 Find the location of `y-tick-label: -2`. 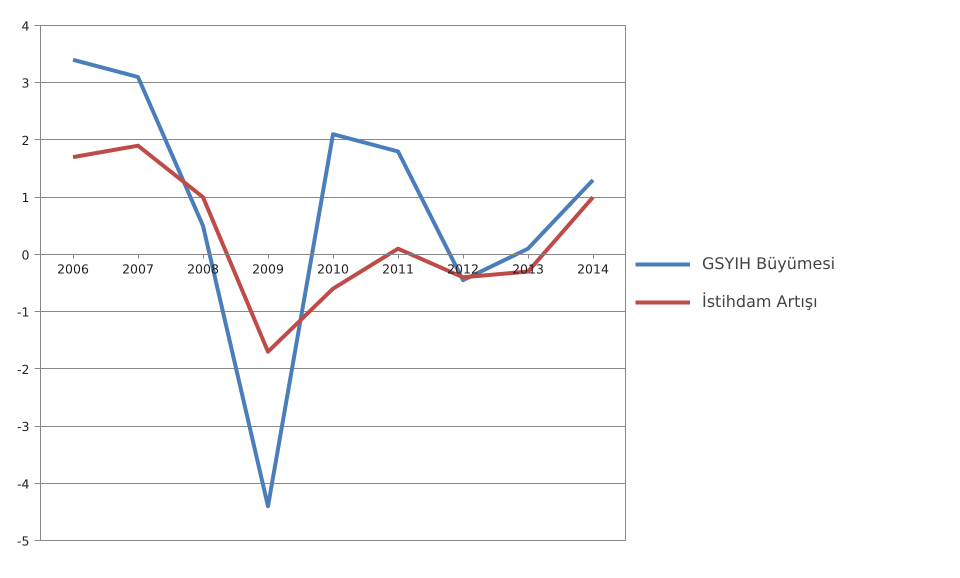

y-tick-label: -2 is located at coordinates (23, 369).